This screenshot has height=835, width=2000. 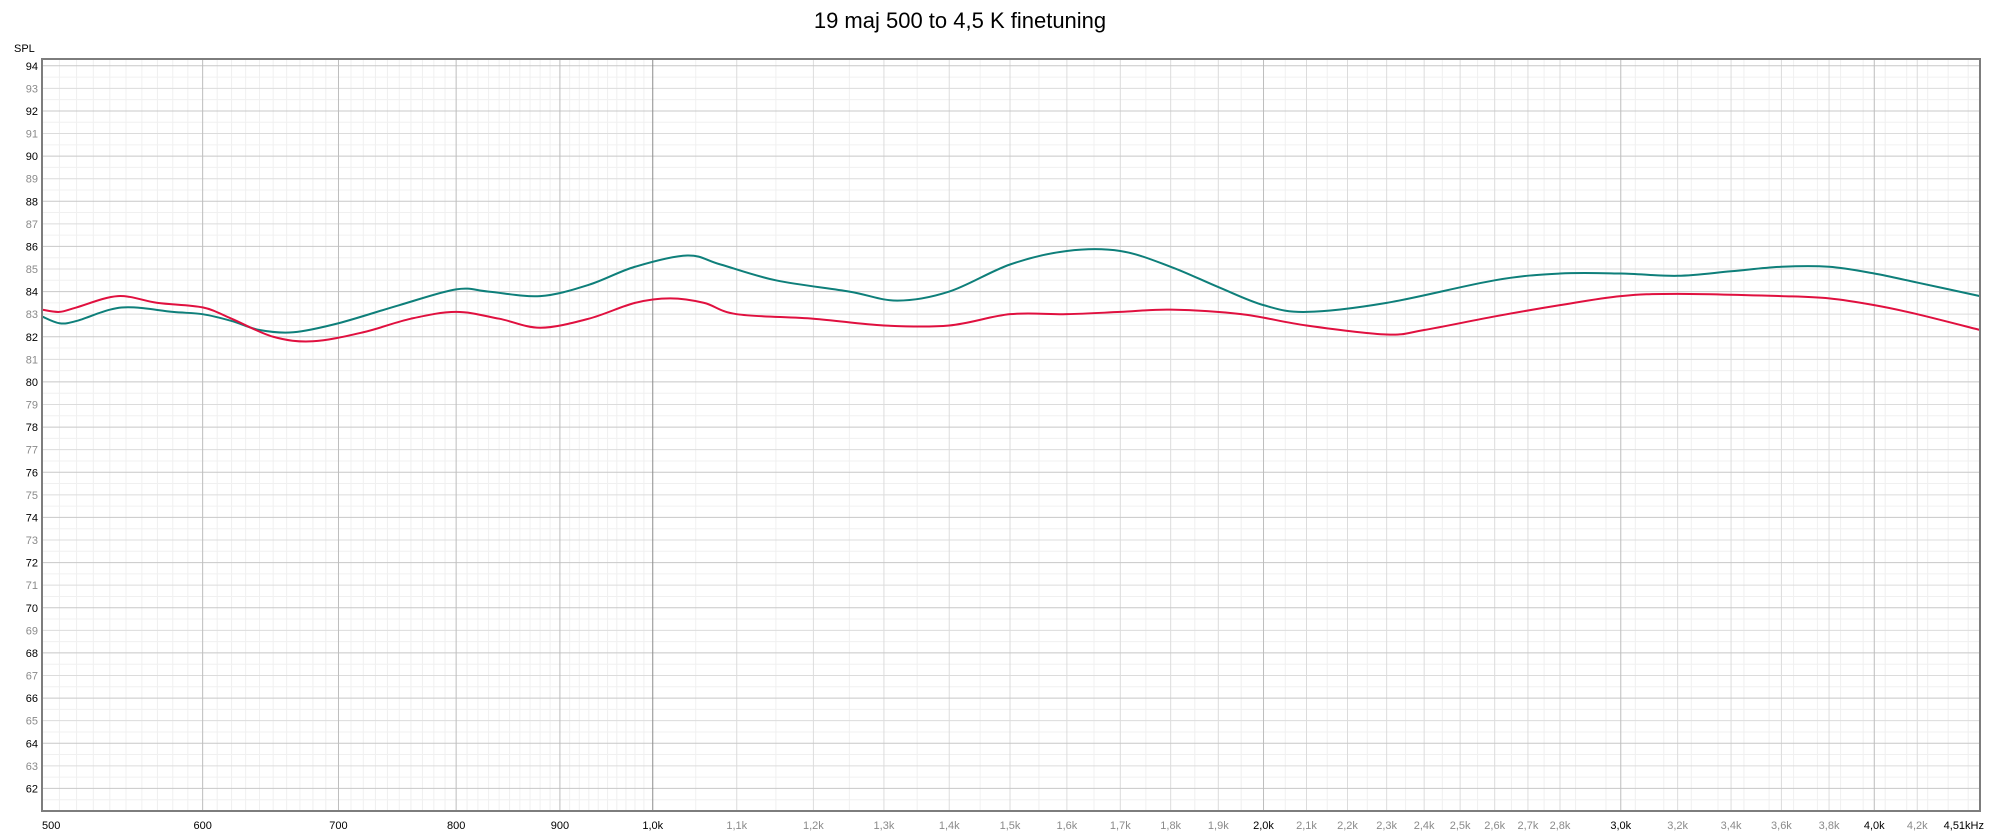 What do you see at coordinates (32, 247) in the screenshot?
I see `y-tick-label: 86` at bounding box center [32, 247].